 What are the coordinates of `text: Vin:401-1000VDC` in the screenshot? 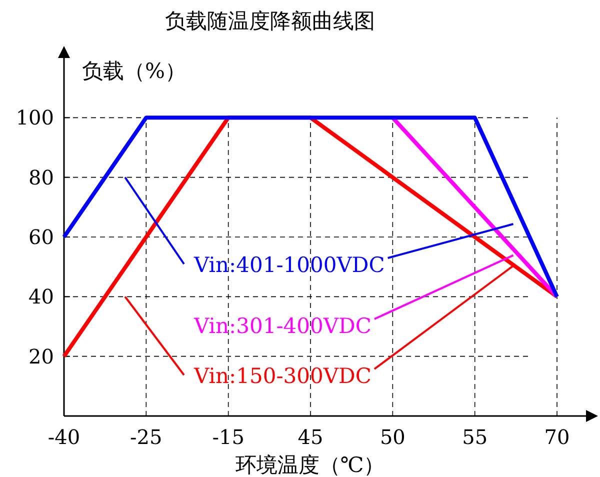 It's located at (289, 265).